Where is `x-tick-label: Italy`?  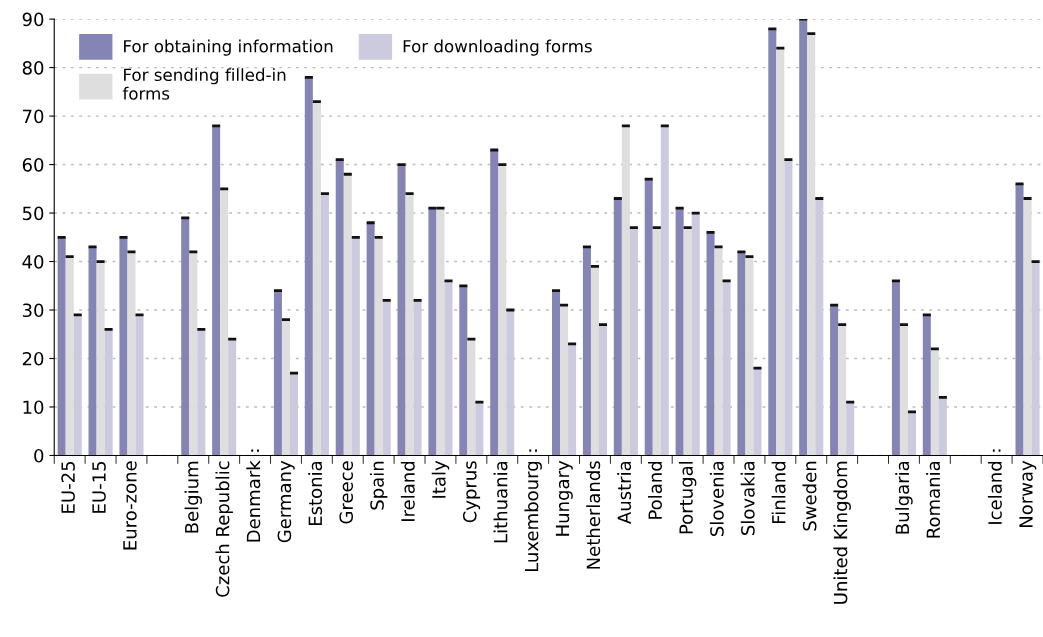
x-tick-label: Italy is located at coordinates (440, 479).